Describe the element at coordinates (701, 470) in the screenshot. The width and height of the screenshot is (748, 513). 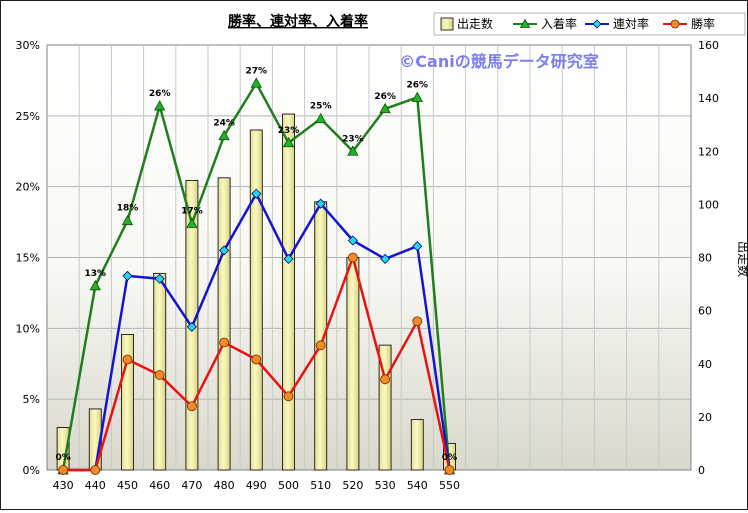
I see `y2-tick-label: 0` at that location.